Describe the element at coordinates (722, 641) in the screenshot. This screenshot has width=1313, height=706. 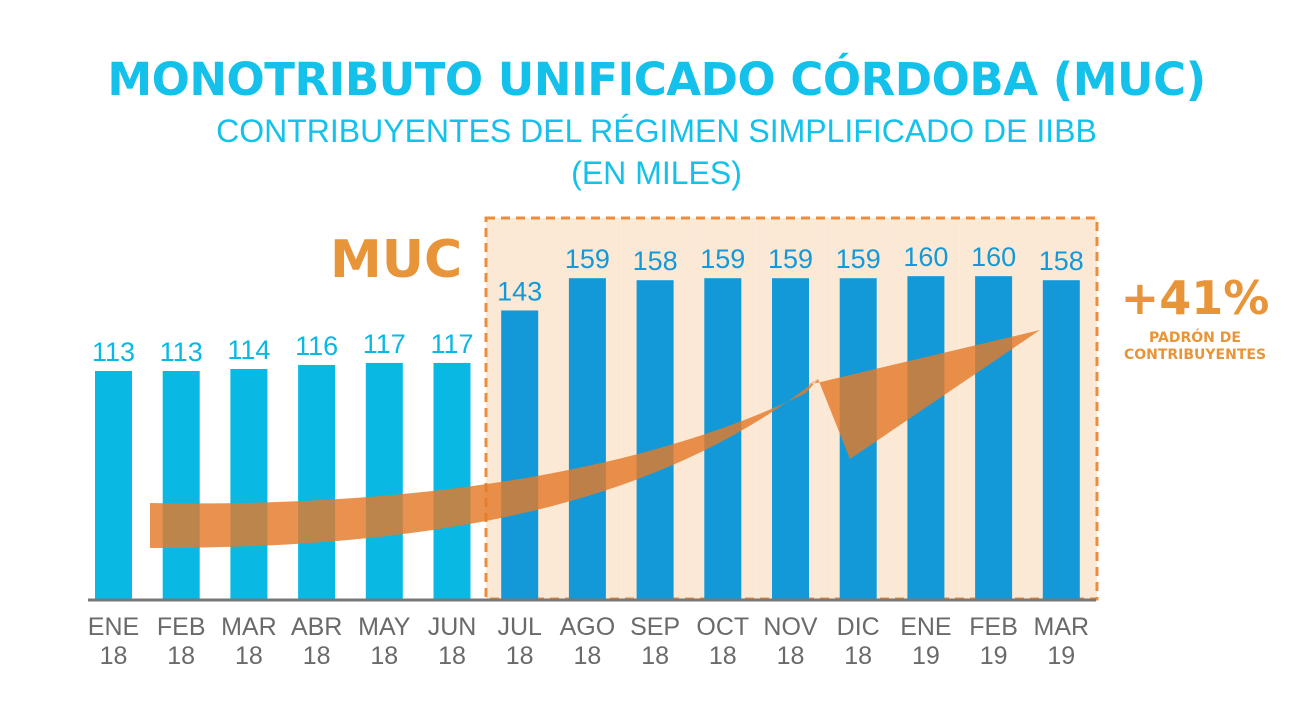
I see `x-tick-label: OCT 18` at that location.